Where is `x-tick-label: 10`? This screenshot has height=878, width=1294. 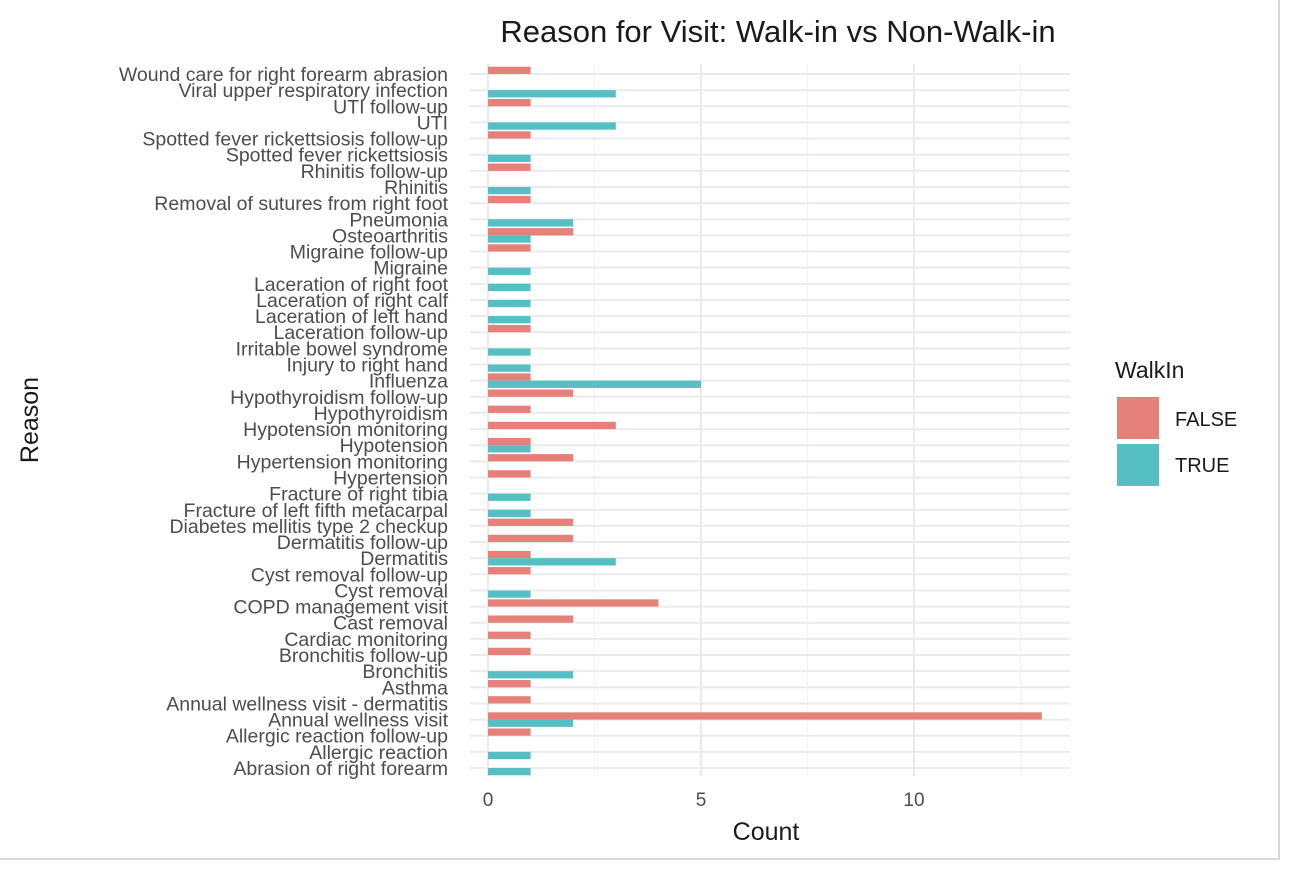 x-tick-label: 10 is located at coordinates (913, 800).